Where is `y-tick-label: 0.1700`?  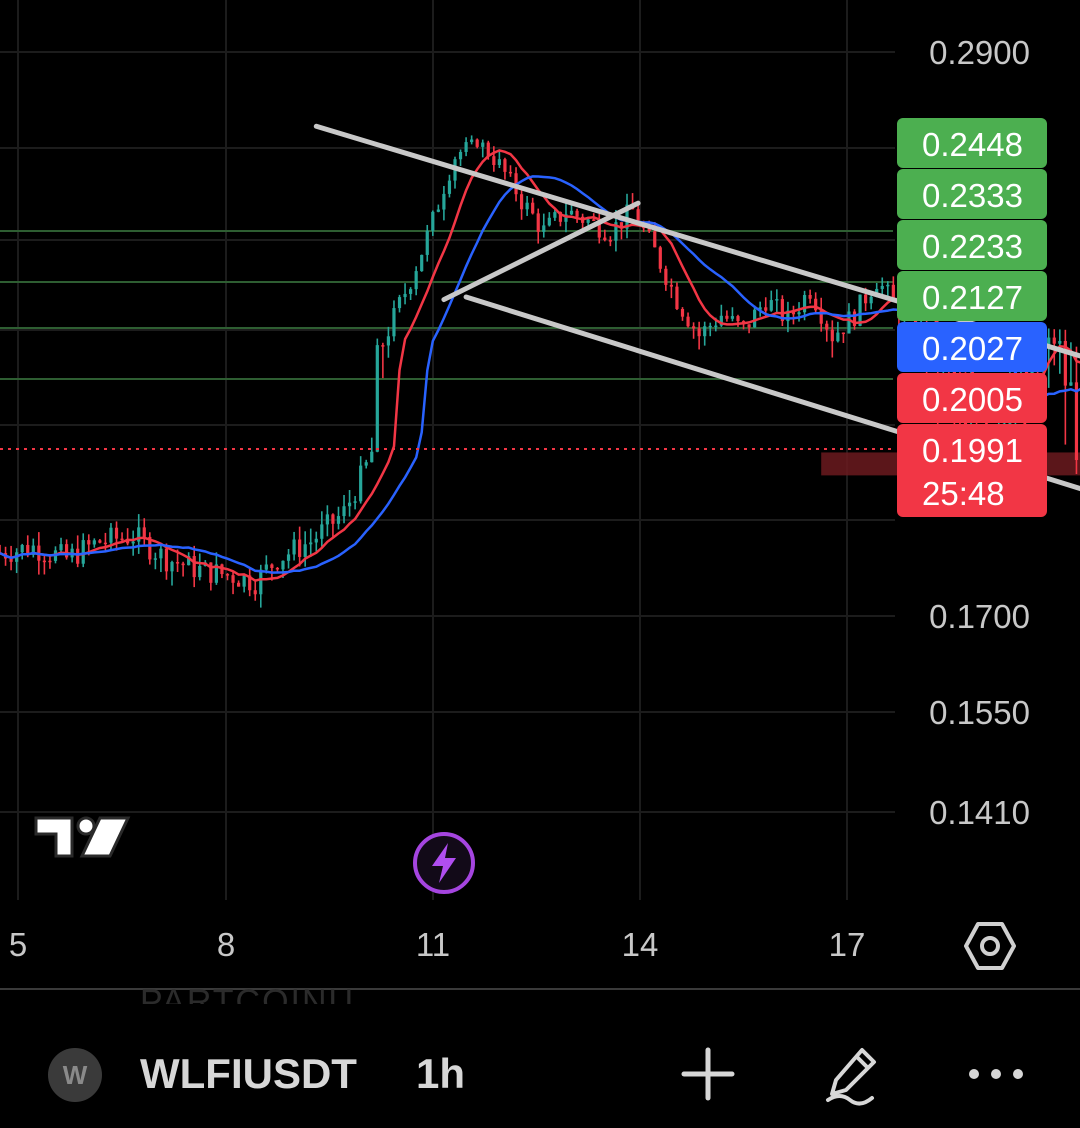 y-tick-label: 0.1700 is located at coordinates (979, 616).